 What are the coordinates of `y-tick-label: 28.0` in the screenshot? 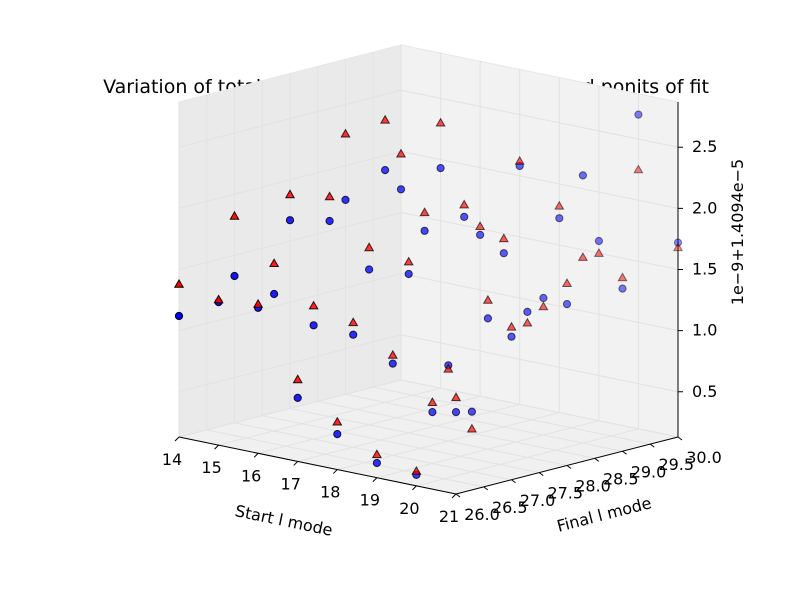 It's located at (593, 486).